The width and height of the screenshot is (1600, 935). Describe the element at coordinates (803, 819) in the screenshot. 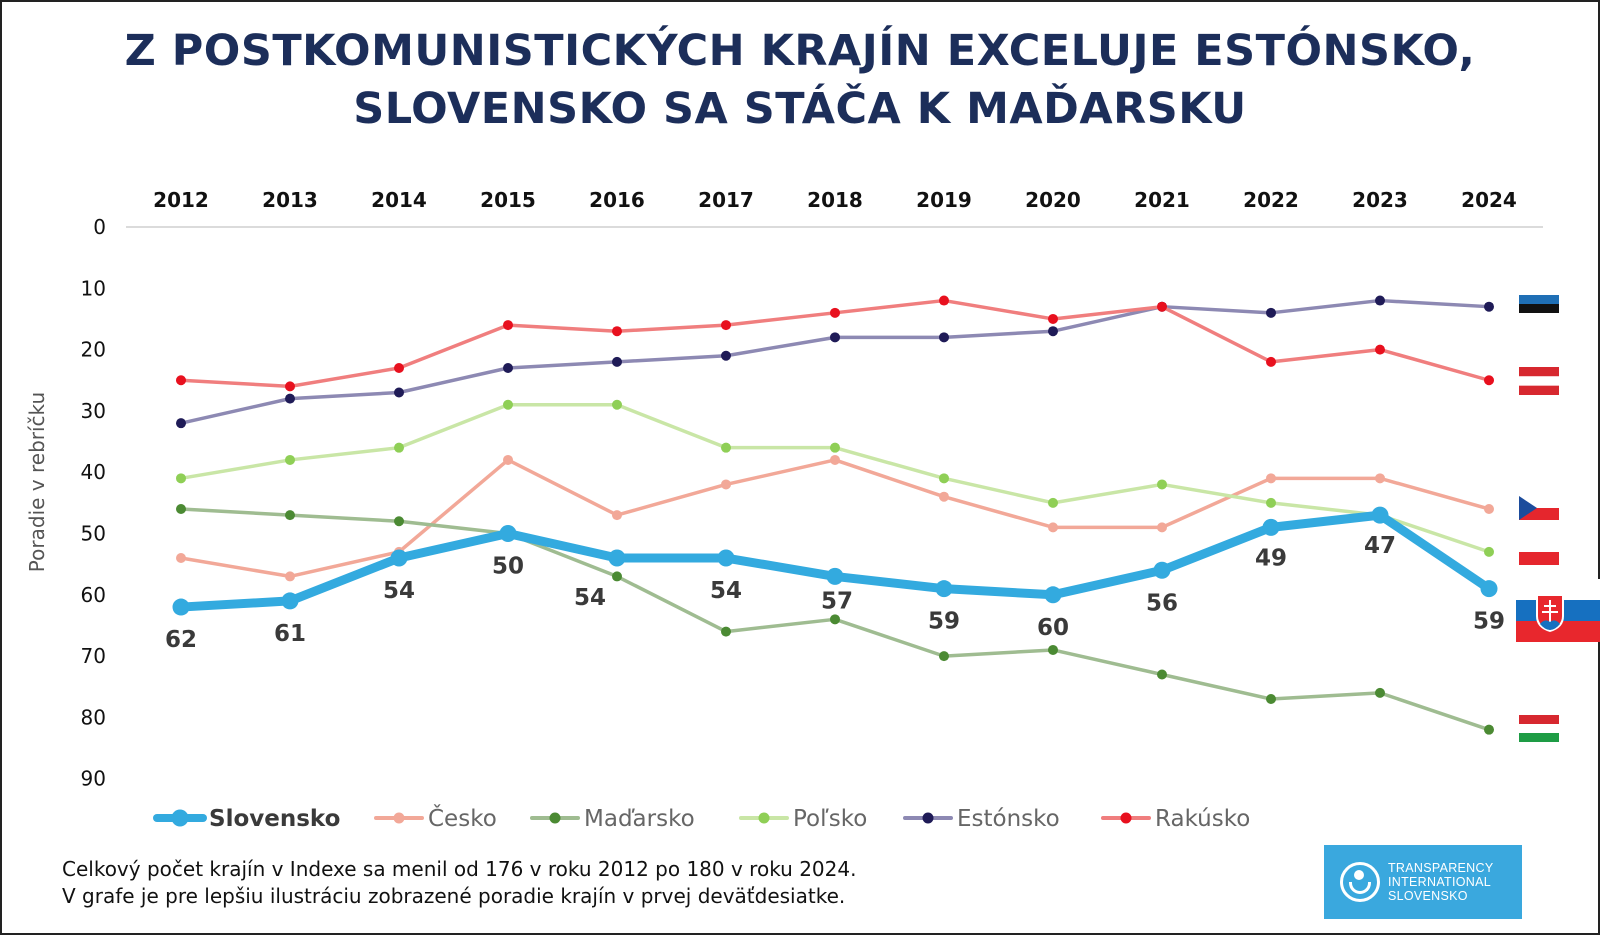

I see `legend-item-Poľsko: Poľsko` at that location.